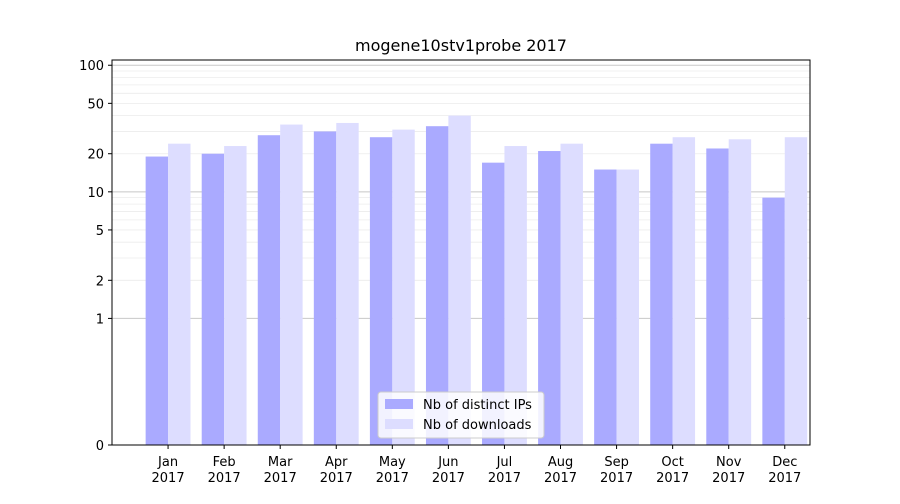 The height and width of the screenshot is (504, 900). What do you see at coordinates (100, 319) in the screenshot?
I see `y-tick-label: 1` at bounding box center [100, 319].